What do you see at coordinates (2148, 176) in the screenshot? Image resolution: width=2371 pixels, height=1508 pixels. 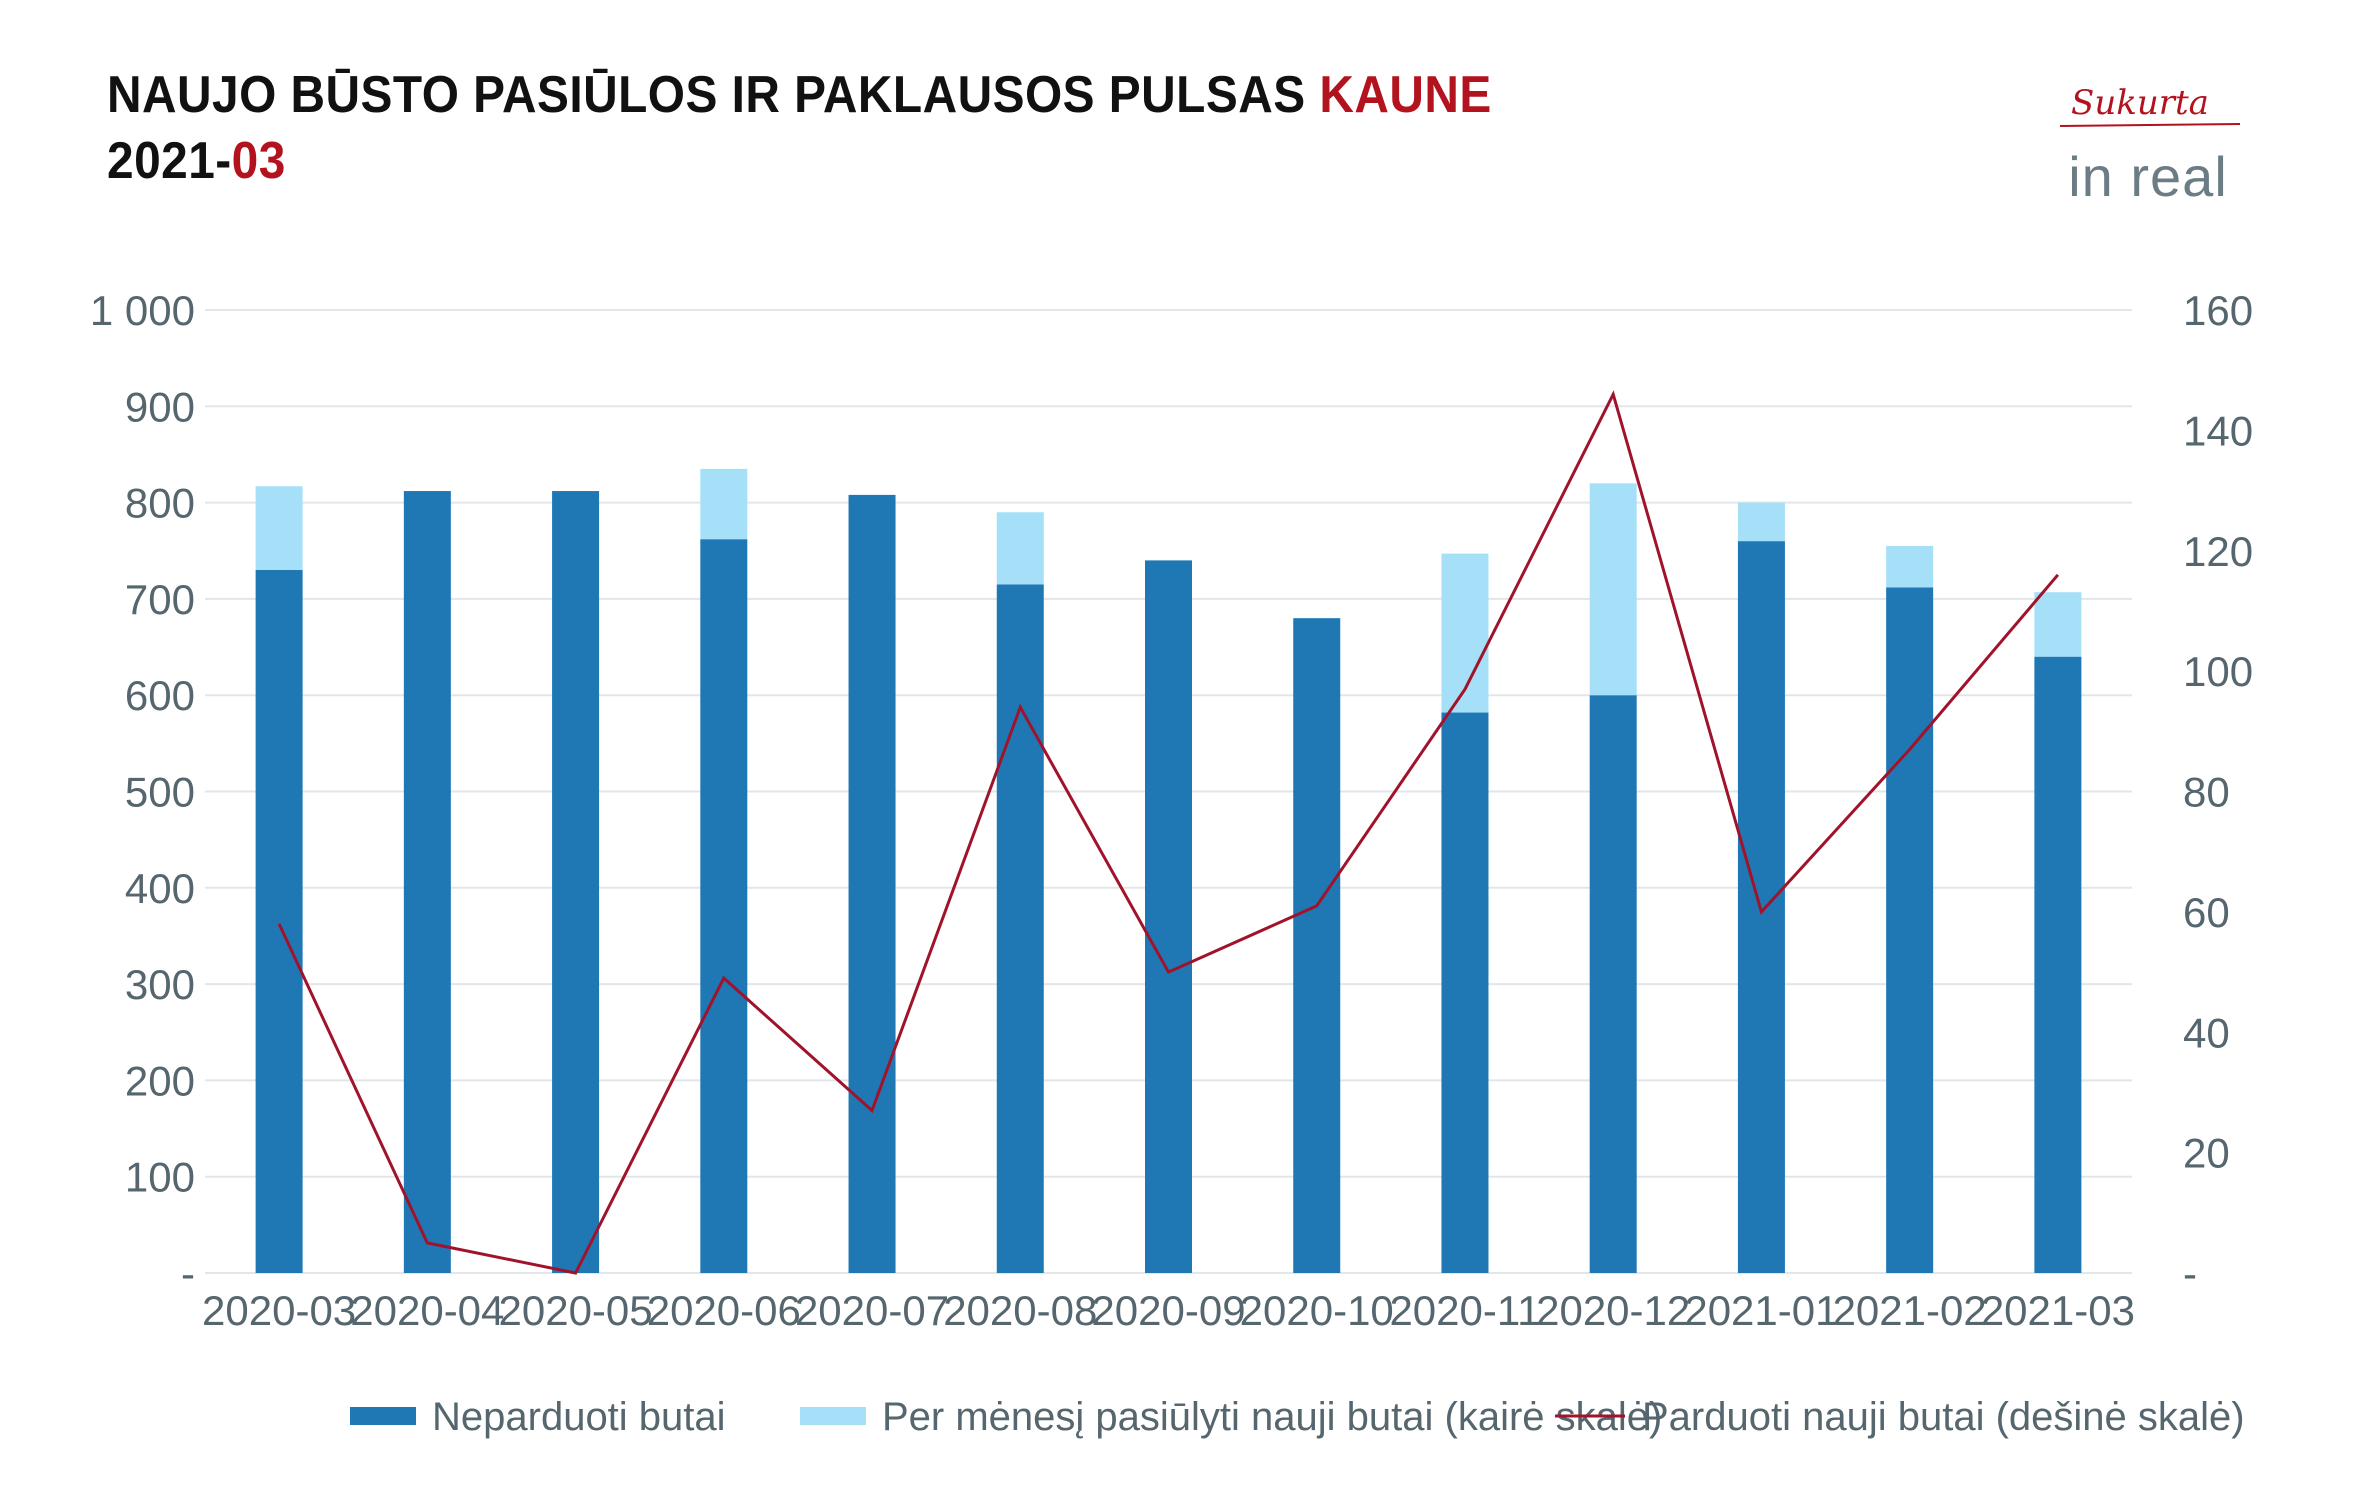 I see `logo-brand: in real` at bounding box center [2148, 176].